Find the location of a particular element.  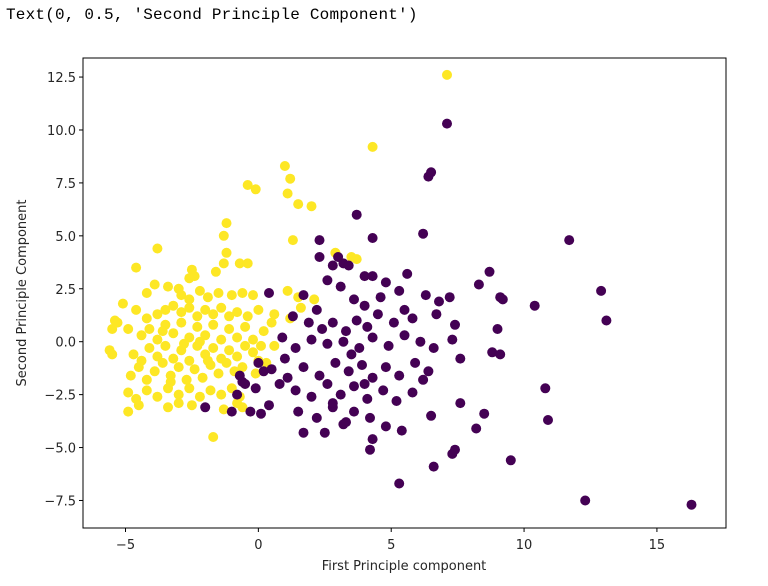

x-tick-label: 15 is located at coordinates (657, 545).